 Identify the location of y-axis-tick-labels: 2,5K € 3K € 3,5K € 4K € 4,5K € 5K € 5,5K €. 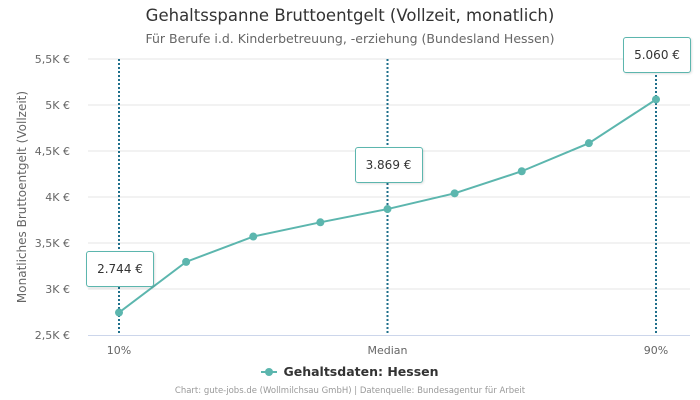
(52, 197).